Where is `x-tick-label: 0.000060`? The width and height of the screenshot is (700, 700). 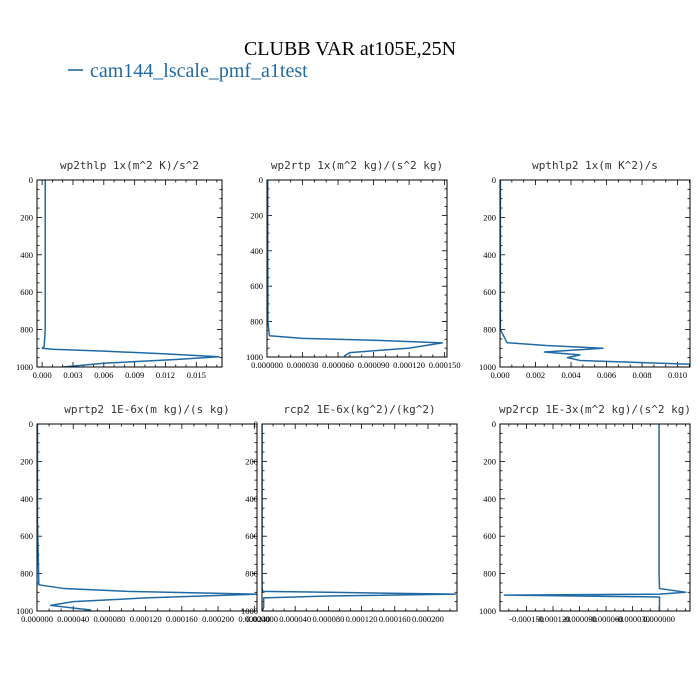 x-tick-label: 0.000060 is located at coordinates (338, 365).